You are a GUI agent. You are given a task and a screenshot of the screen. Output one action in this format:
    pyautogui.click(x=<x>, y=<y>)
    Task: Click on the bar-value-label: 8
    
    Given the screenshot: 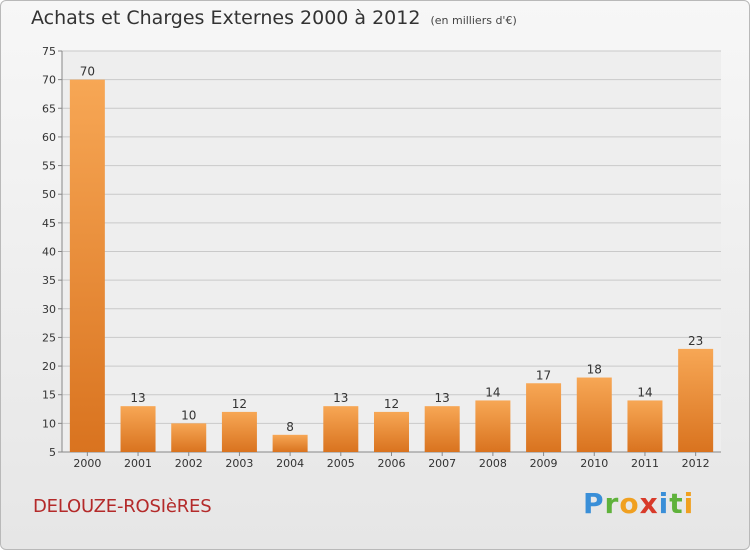 What is the action you would take?
    pyautogui.click(x=290, y=427)
    